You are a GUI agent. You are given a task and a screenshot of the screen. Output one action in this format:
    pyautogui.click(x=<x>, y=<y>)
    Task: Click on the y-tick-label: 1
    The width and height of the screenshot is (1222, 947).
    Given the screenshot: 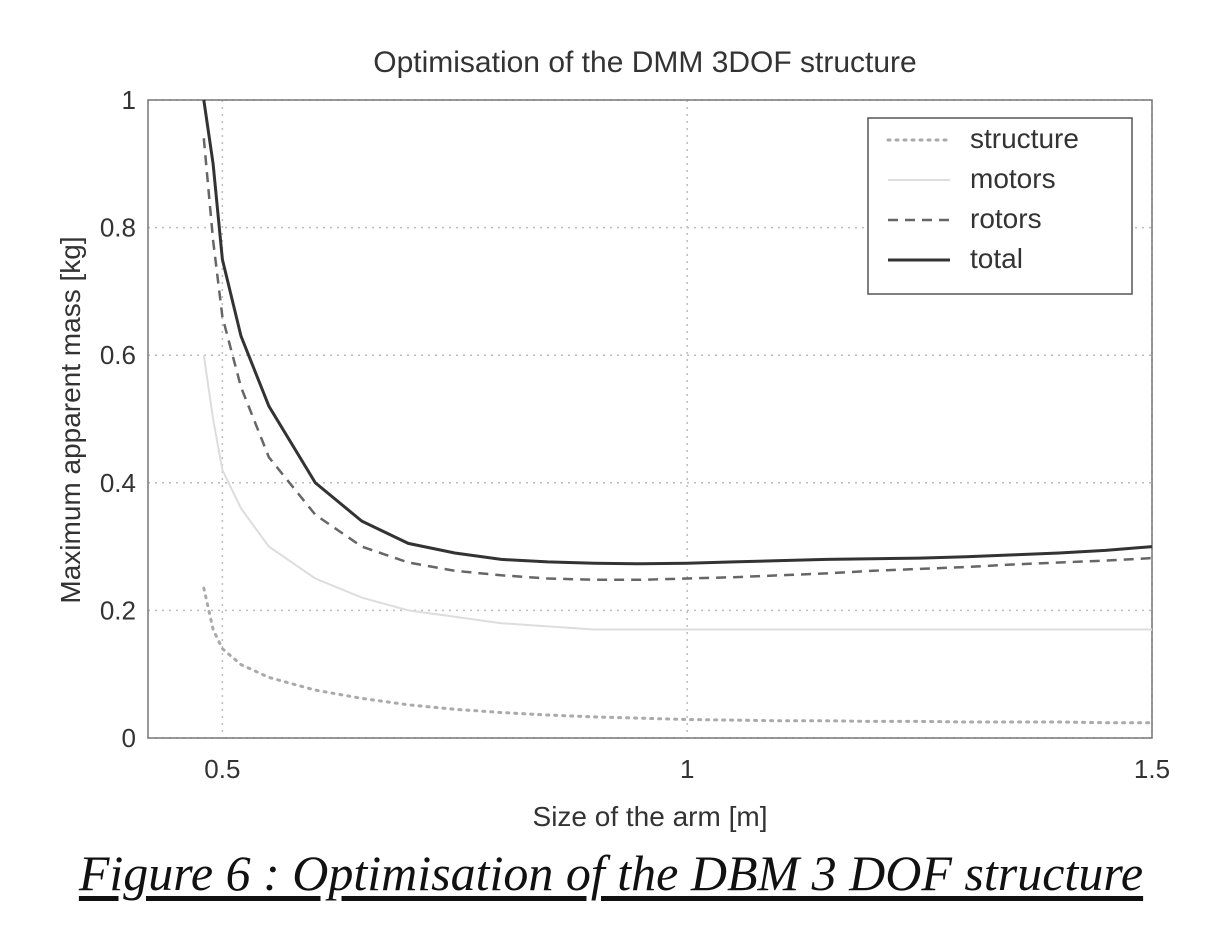 What is the action you would take?
    pyautogui.click(x=129, y=100)
    